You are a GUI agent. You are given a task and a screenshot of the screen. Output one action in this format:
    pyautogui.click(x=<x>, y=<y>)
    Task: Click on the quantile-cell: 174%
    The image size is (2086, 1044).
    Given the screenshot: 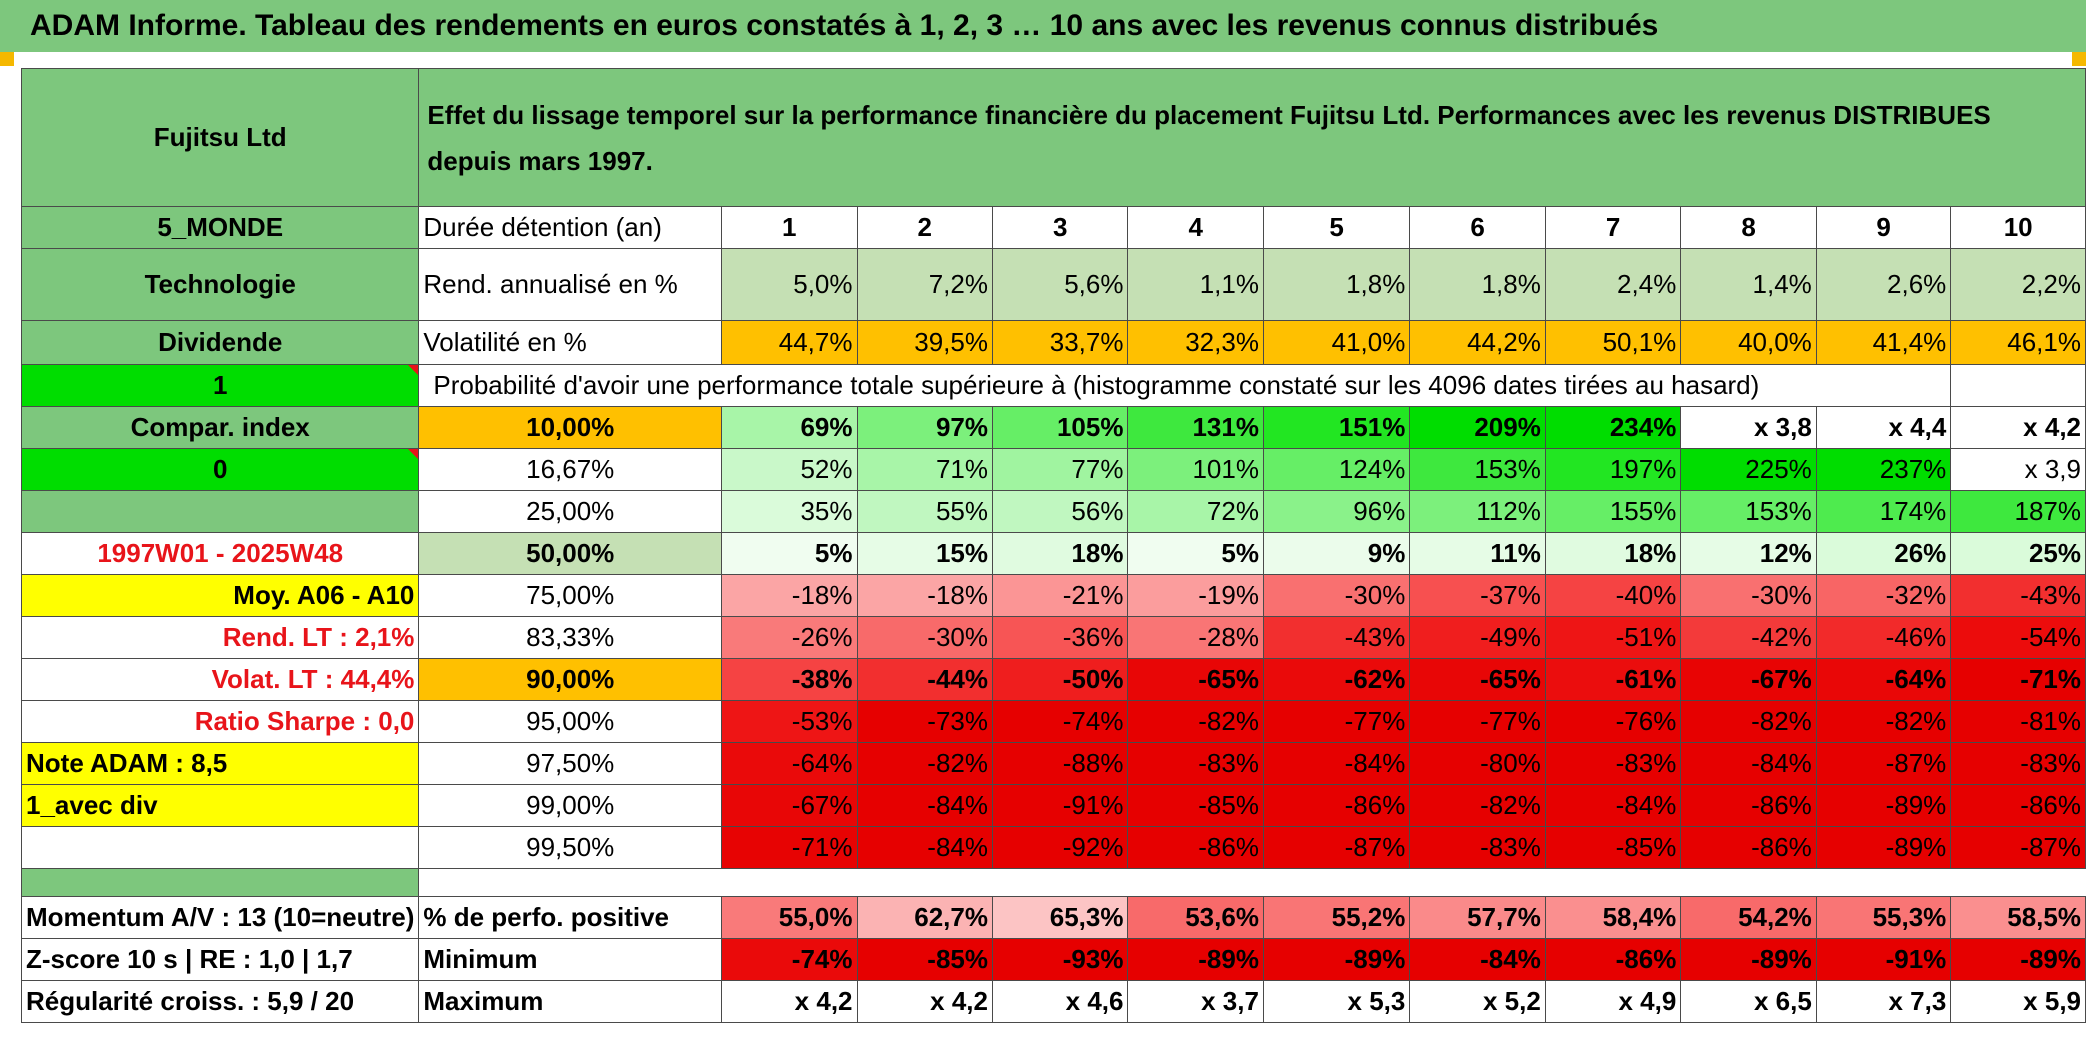 What is the action you would take?
    pyautogui.click(x=1883, y=511)
    